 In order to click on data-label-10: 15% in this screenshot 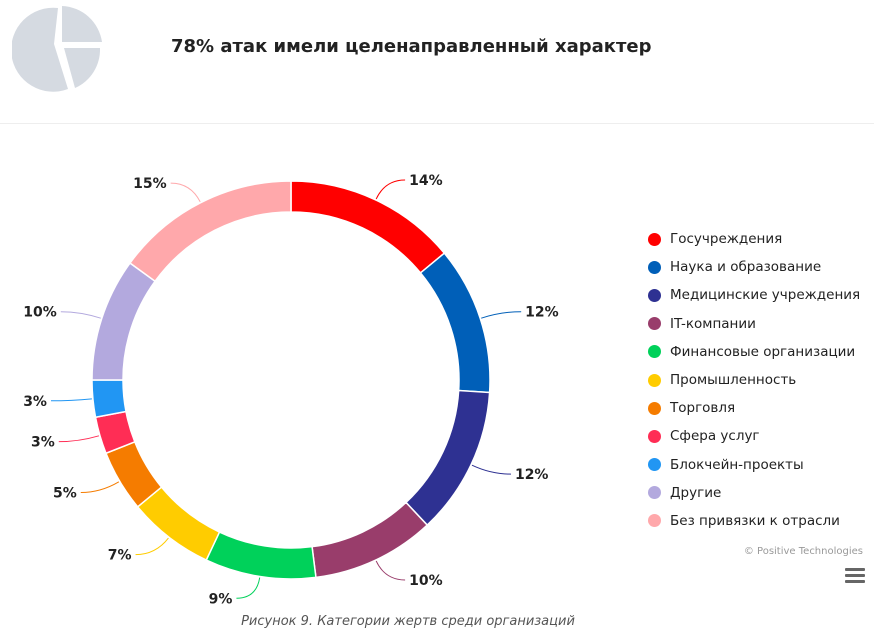, I will do `click(150, 184)`.